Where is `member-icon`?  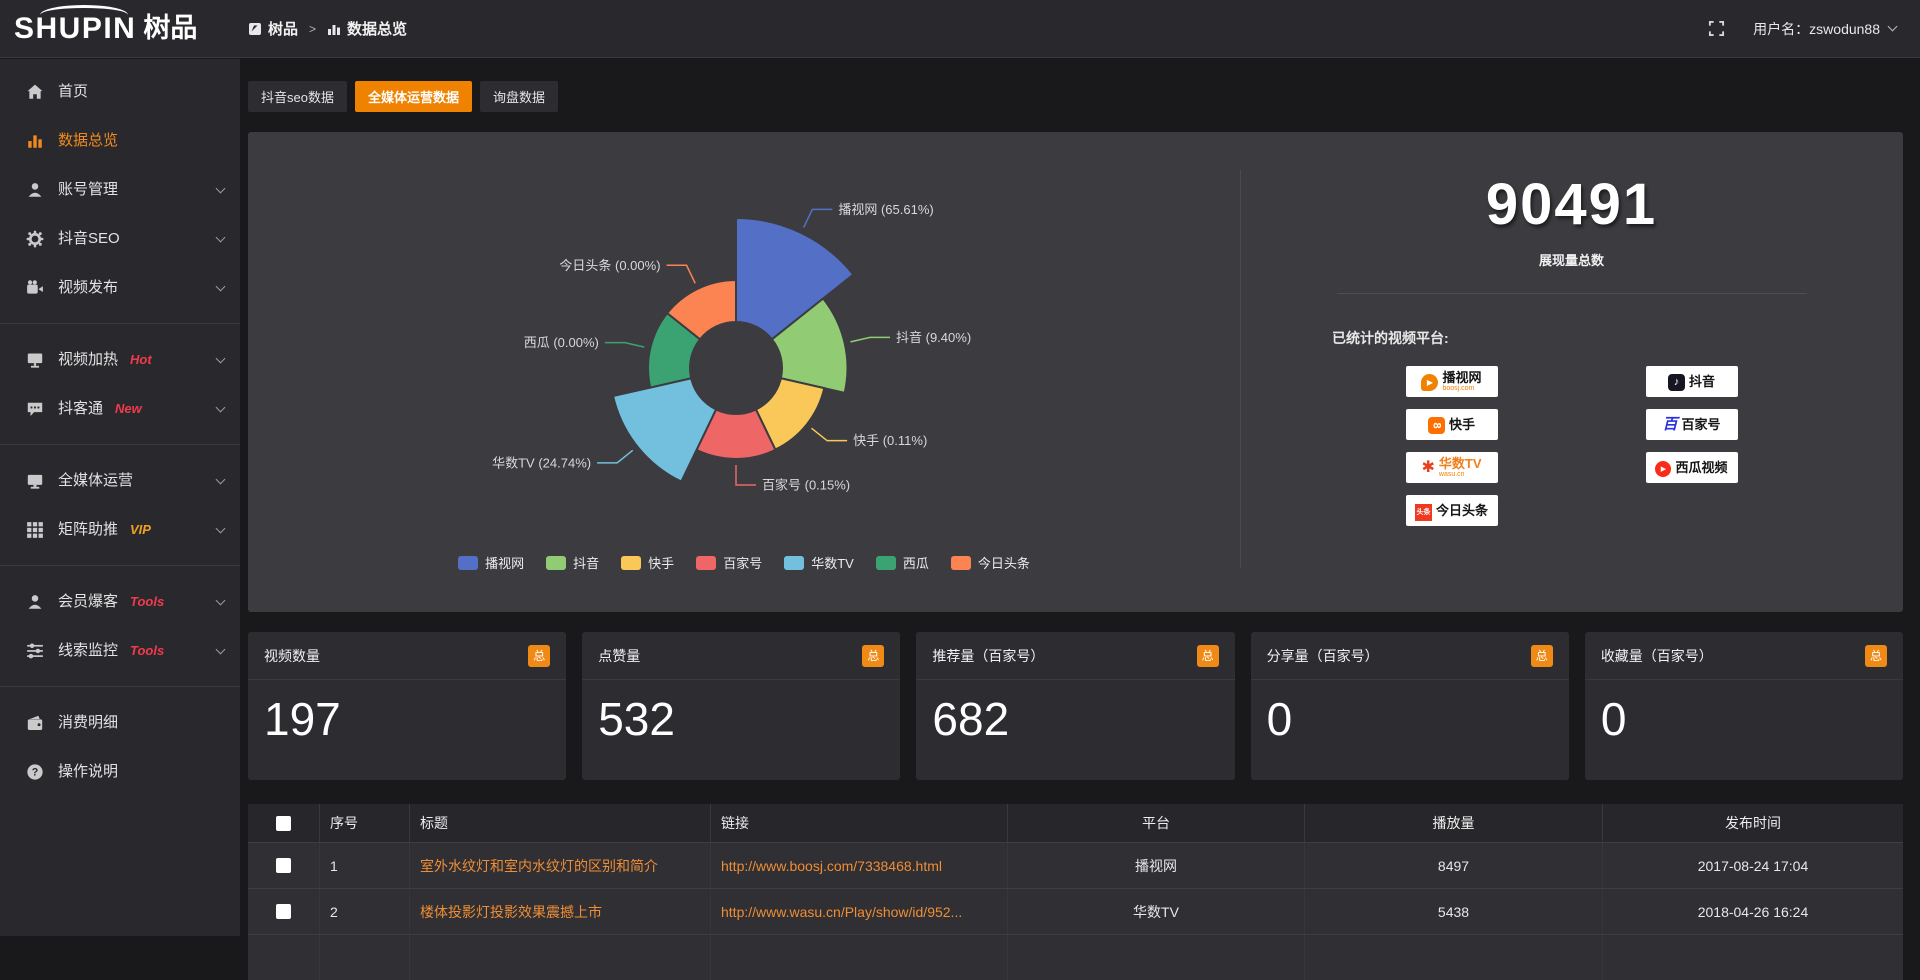 member-icon is located at coordinates (35, 602).